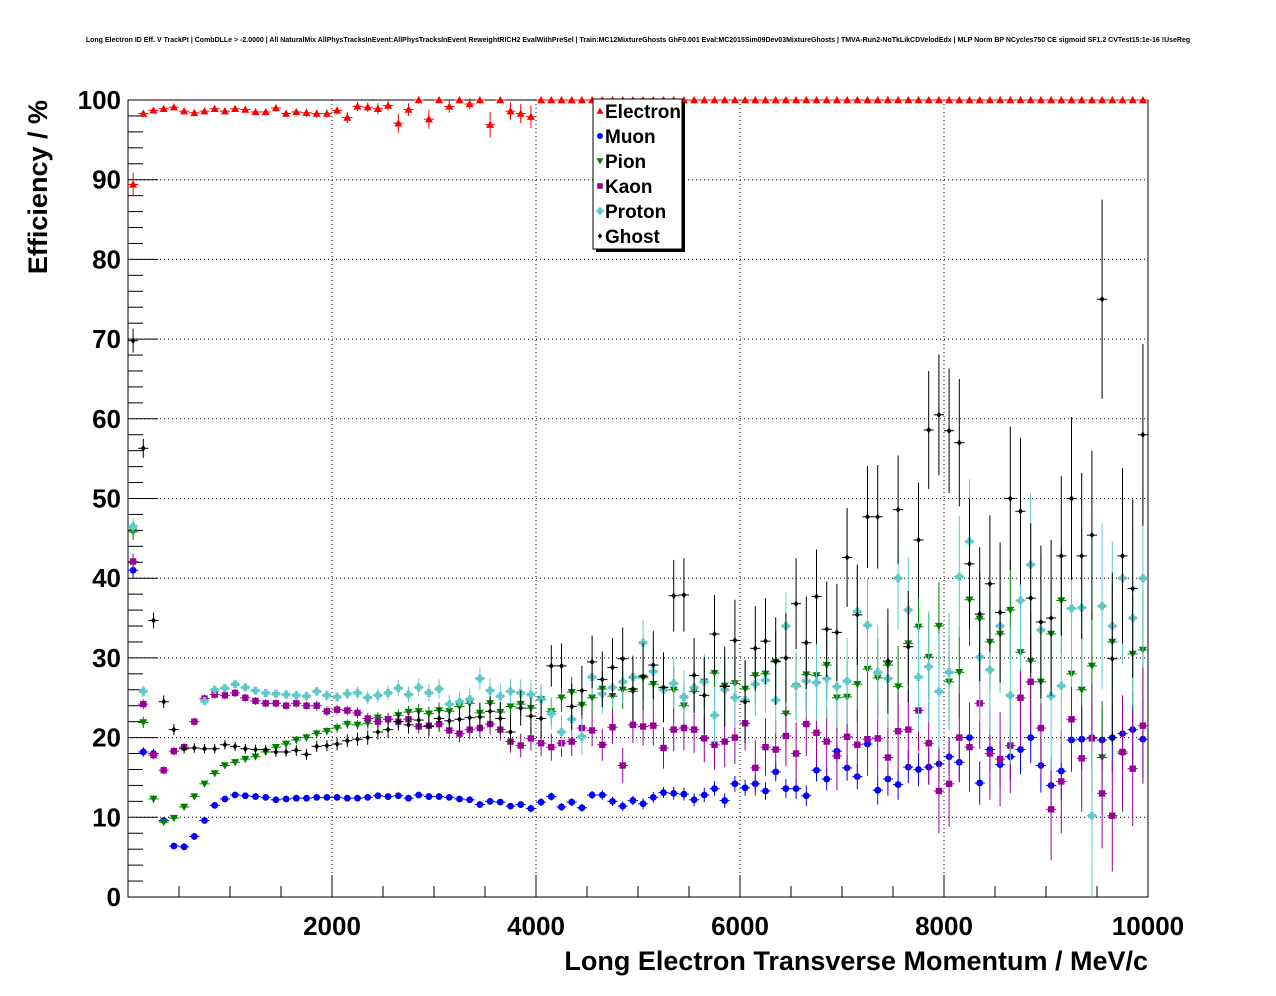 The width and height of the screenshot is (1276, 996). I want to click on legend-marker, so click(600, 136).